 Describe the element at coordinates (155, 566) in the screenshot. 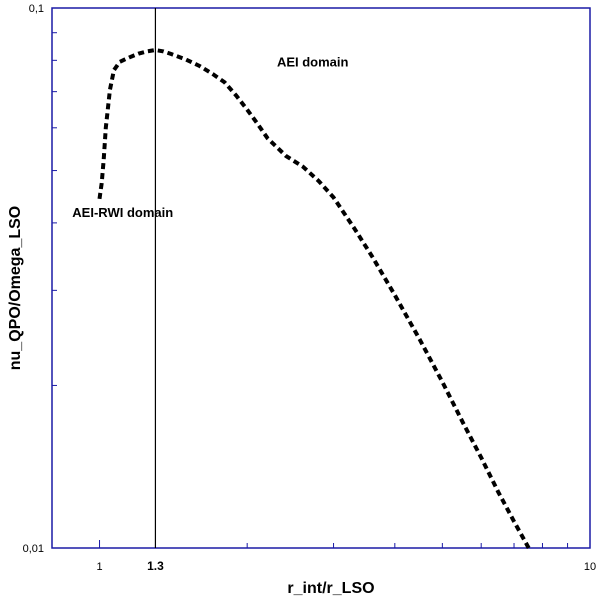

I see `x-tick-label: 1.3` at that location.